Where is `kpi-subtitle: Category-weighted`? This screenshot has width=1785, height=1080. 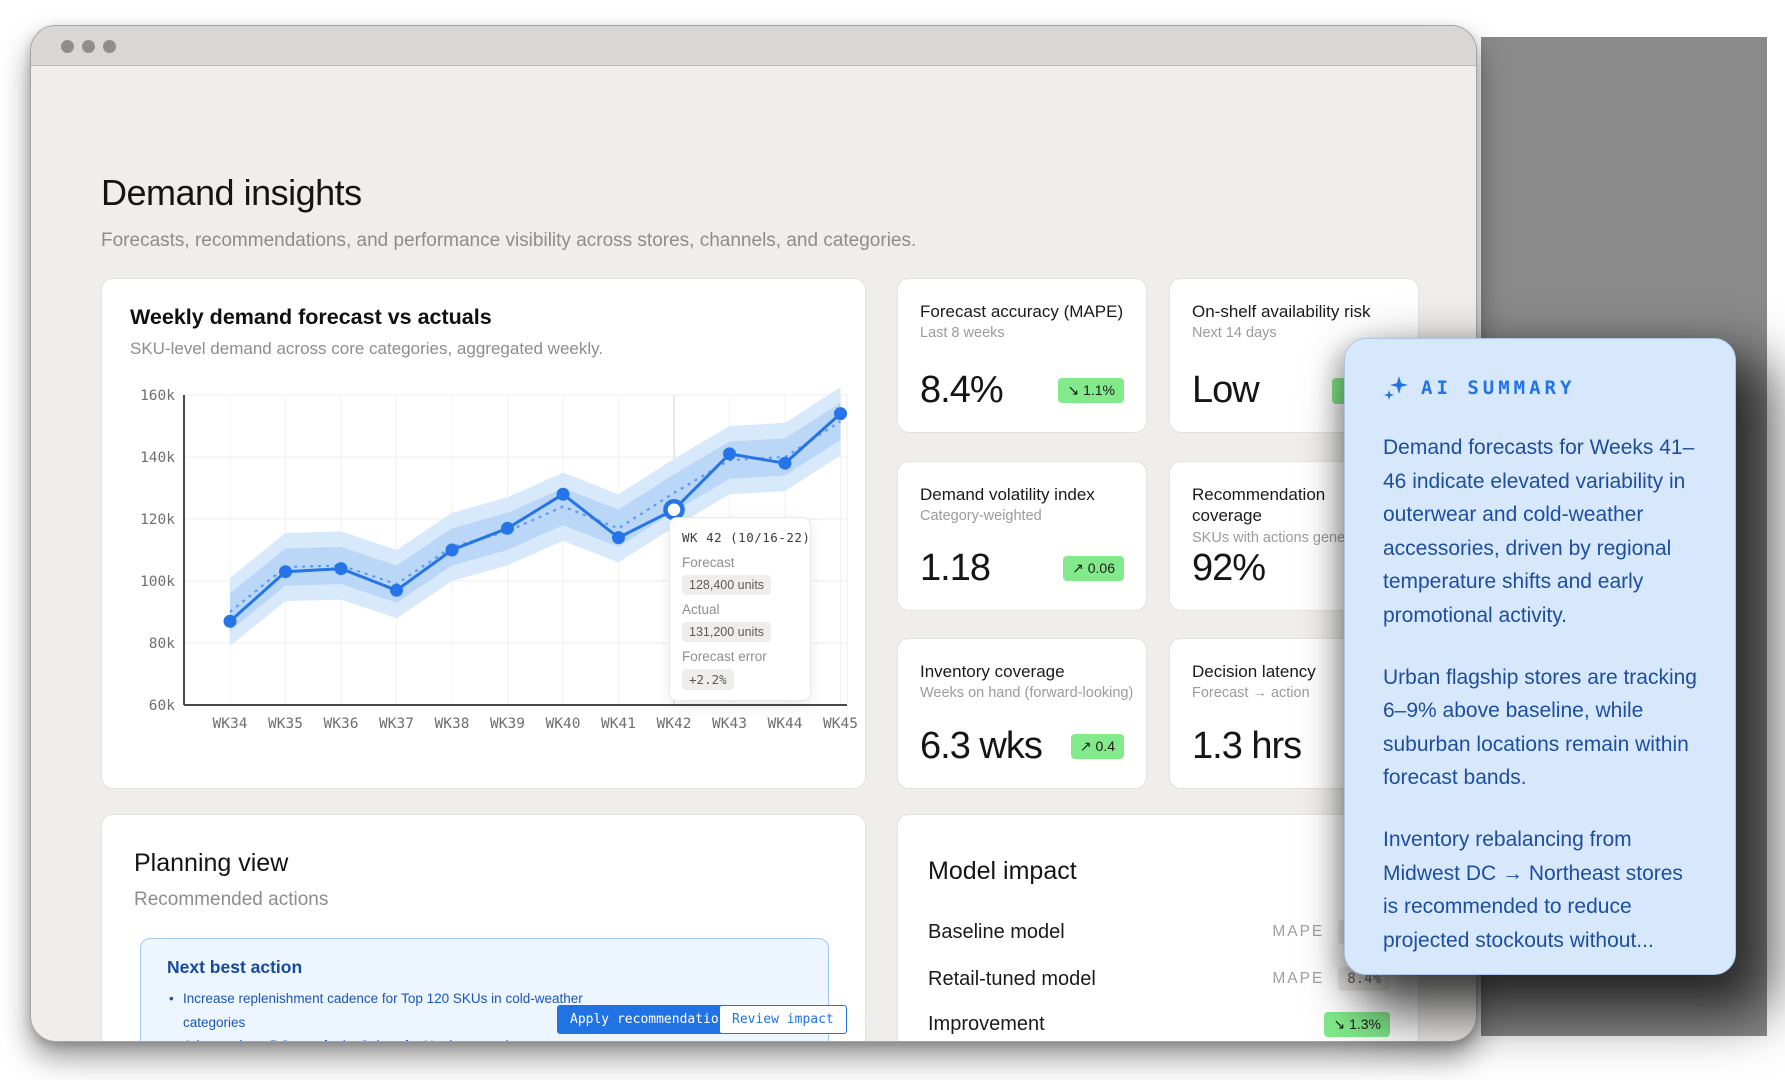
kpi-subtitle: Category-weighted is located at coordinates (981, 516).